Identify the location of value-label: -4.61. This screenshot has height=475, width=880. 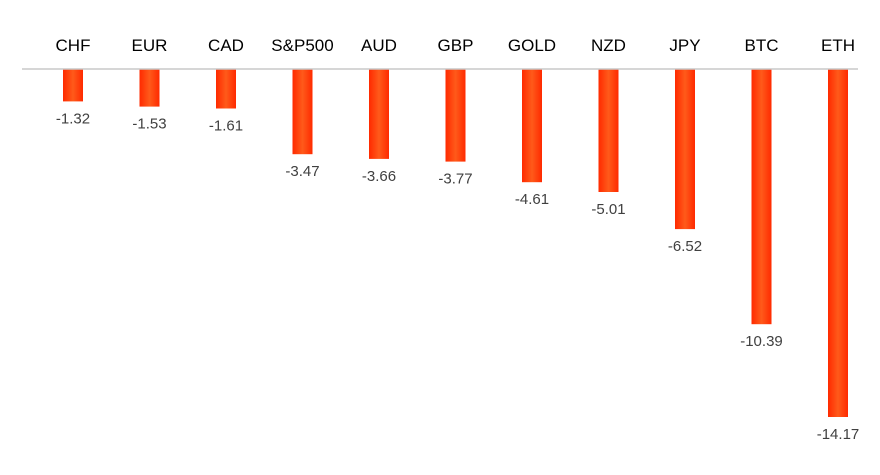
(532, 199).